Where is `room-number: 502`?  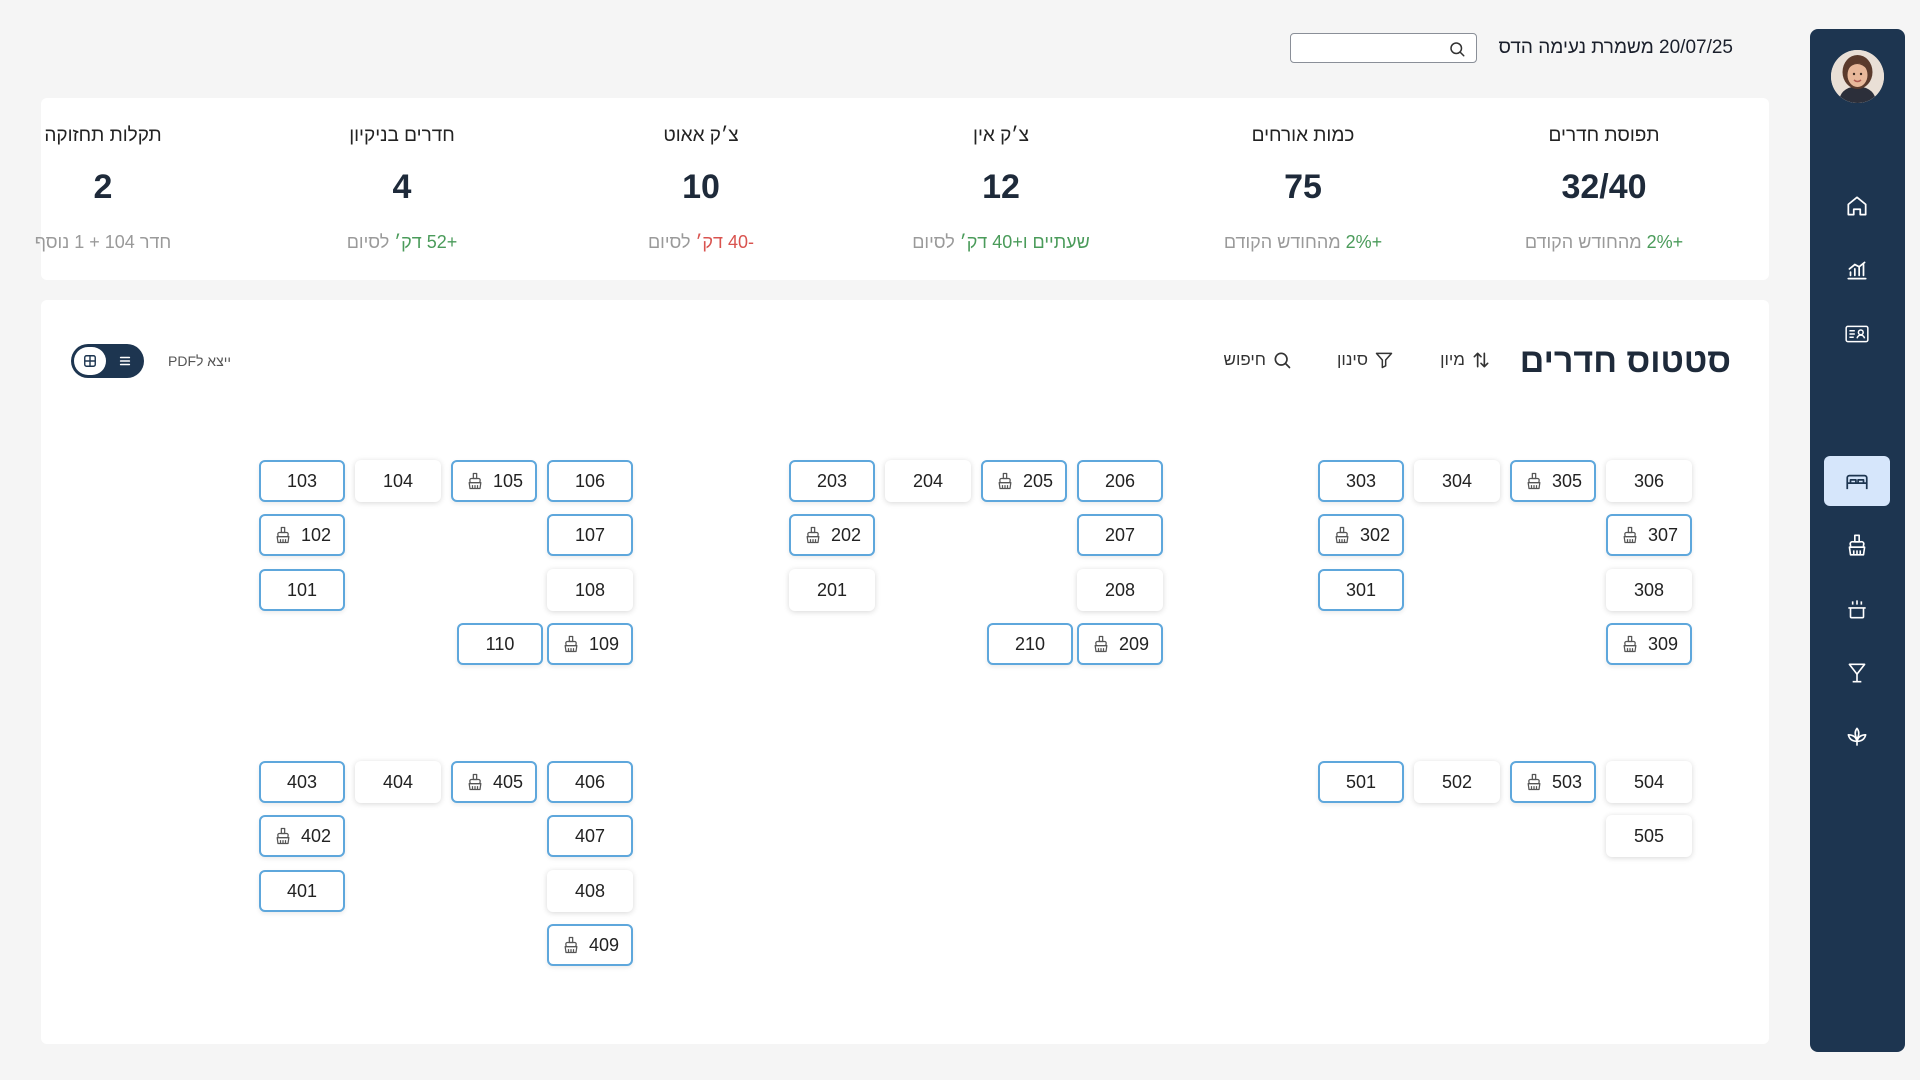
room-number: 502 is located at coordinates (1457, 781).